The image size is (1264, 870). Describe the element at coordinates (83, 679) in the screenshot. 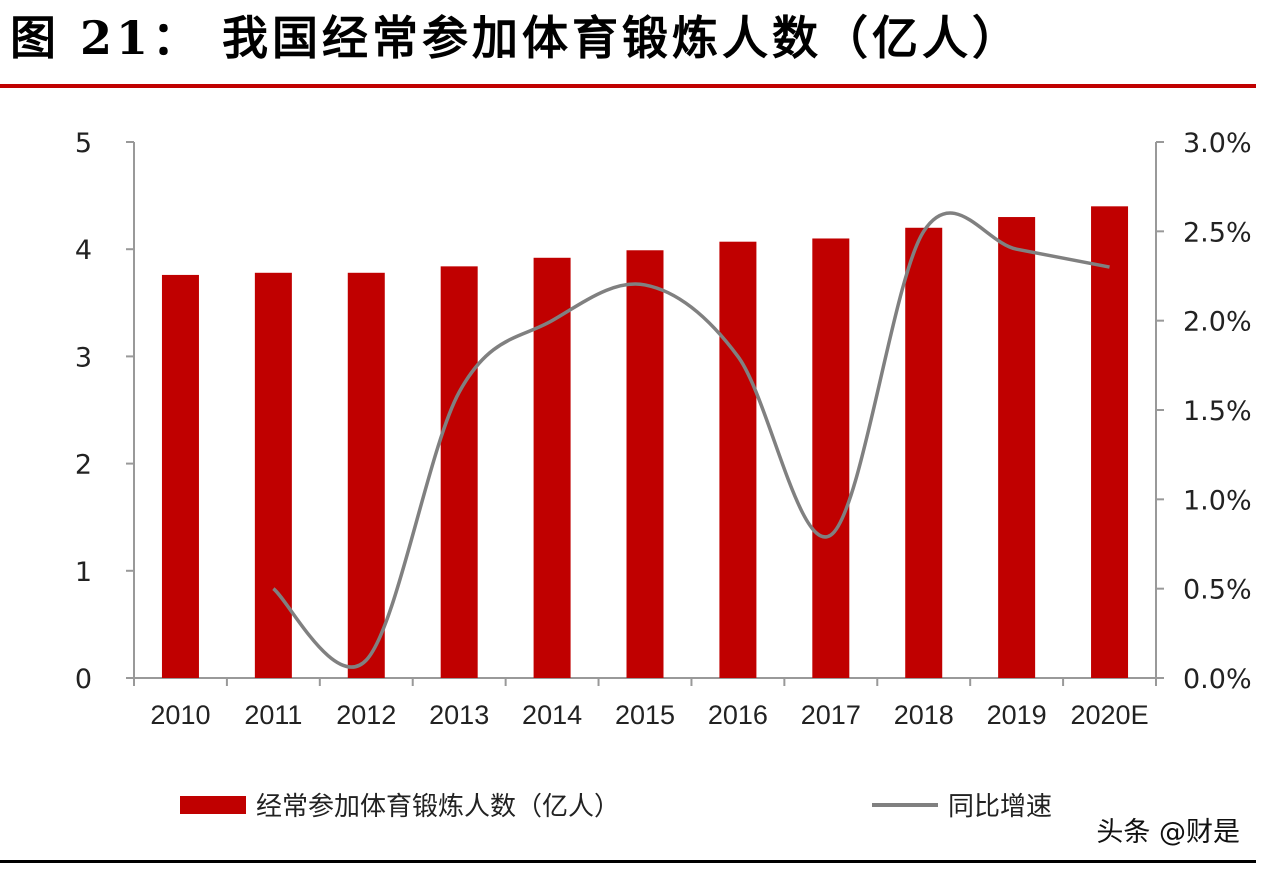

I see `left-tick-label: 0` at that location.